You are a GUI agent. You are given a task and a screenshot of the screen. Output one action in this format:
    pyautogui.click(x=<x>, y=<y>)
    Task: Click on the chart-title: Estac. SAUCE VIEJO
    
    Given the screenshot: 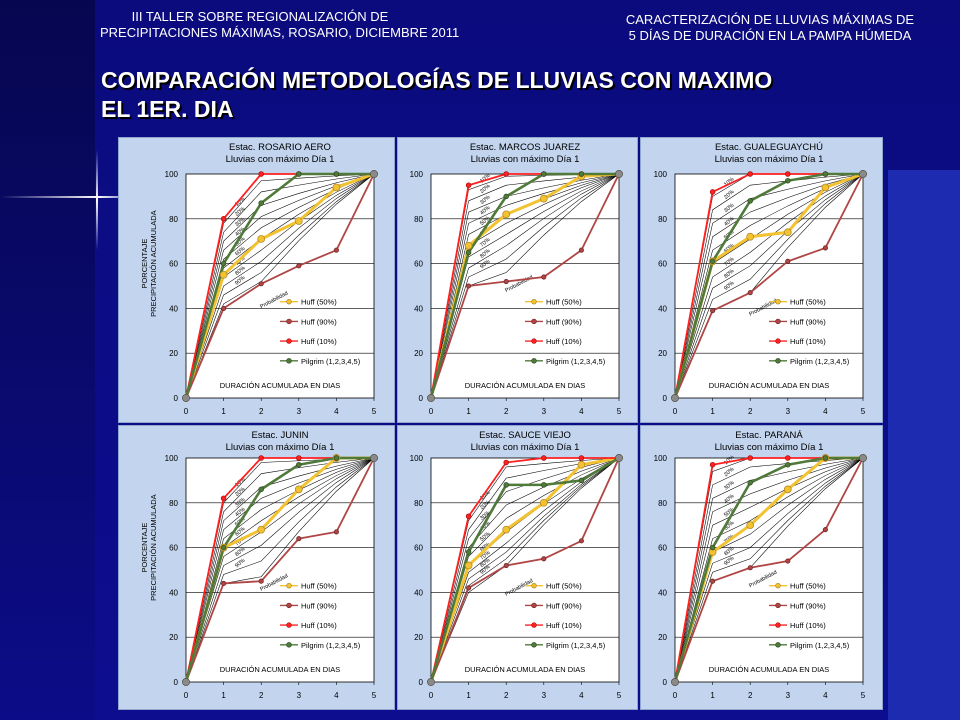 What is the action you would take?
    pyautogui.click(x=525, y=435)
    